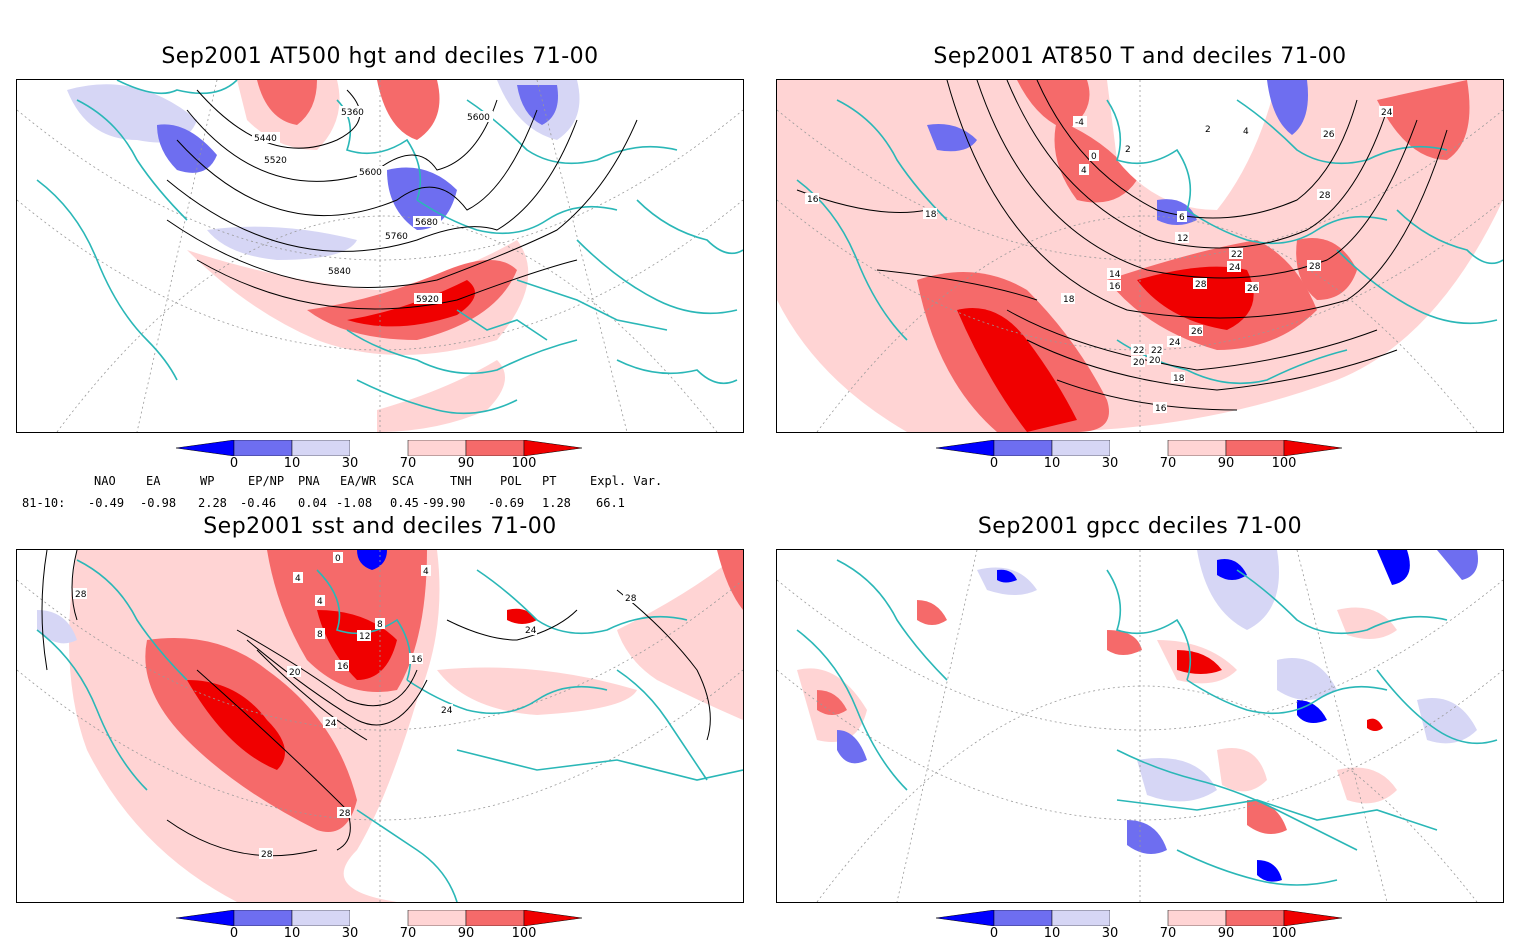  Describe the element at coordinates (511, 481) in the screenshot. I see `tc-header: POL` at that location.